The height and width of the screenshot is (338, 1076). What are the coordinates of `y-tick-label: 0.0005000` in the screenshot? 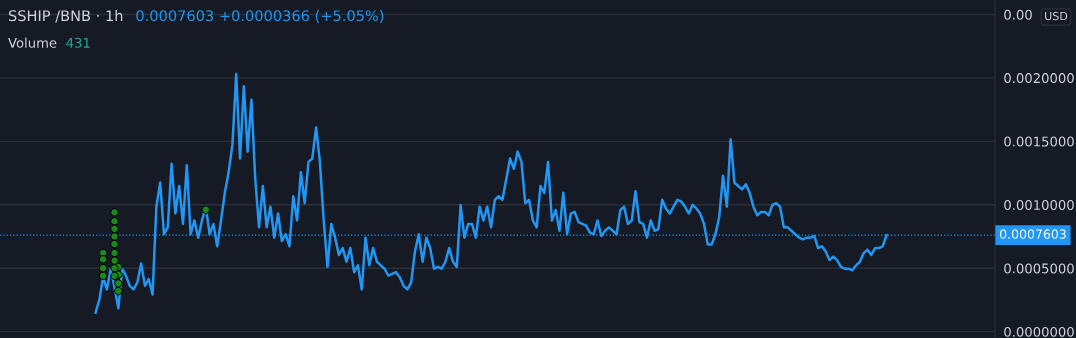 It's located at (1039, 268).